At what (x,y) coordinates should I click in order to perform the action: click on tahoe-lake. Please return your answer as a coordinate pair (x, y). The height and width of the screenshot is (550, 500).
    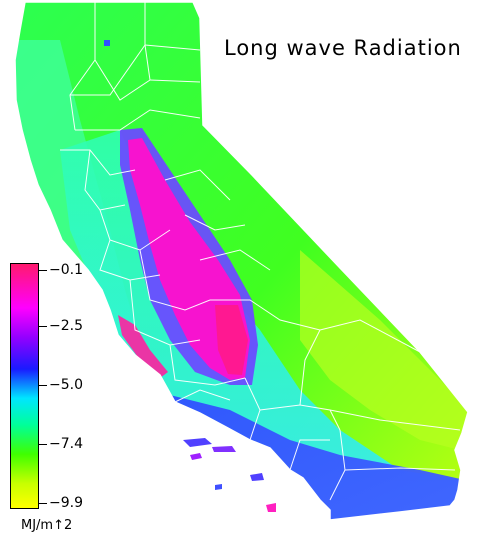
    Looking at the image, I should click on (107, 43).